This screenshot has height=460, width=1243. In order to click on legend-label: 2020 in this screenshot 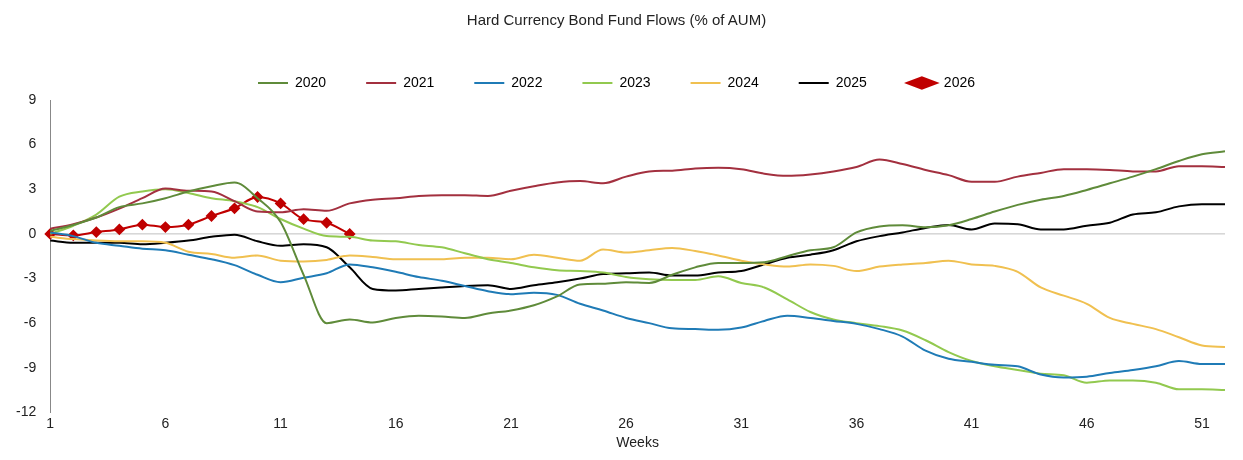, I will do `click(310, 81)`.